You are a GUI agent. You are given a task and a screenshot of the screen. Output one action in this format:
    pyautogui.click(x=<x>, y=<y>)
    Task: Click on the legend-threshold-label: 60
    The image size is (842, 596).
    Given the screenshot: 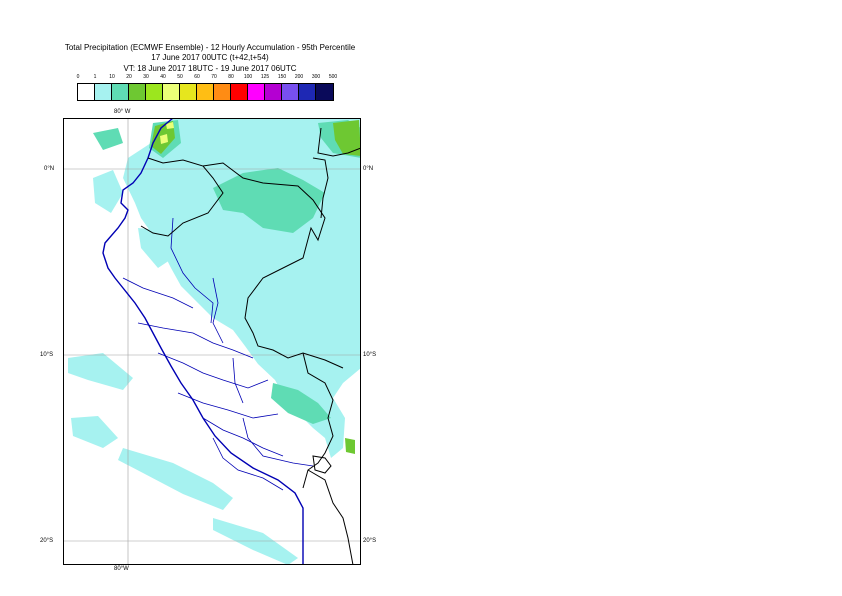 What is the action you would take?
    pyautogui.click(x=197, y=77)
    